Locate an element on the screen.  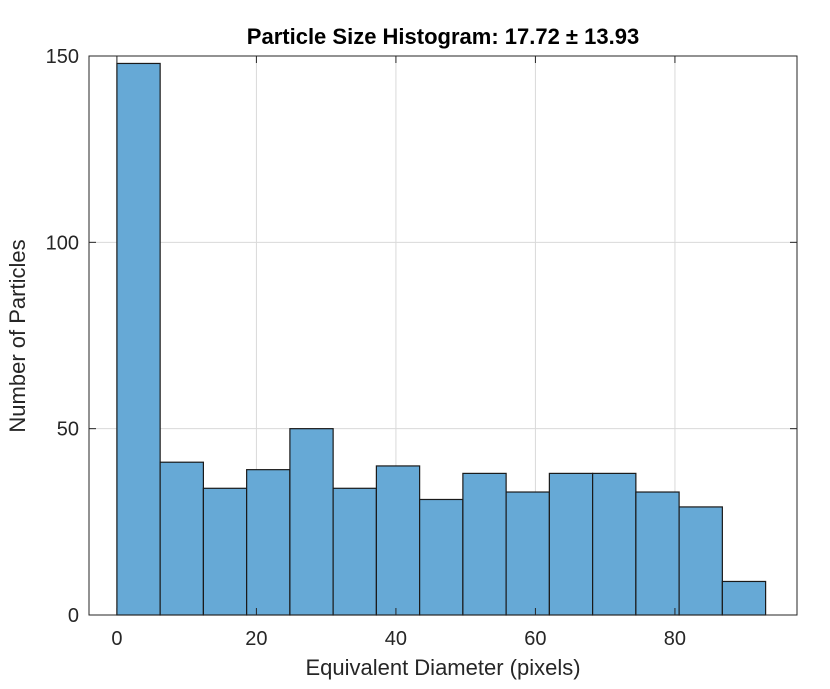
x-tick-label: 80 is located at coordinates (675, 639).